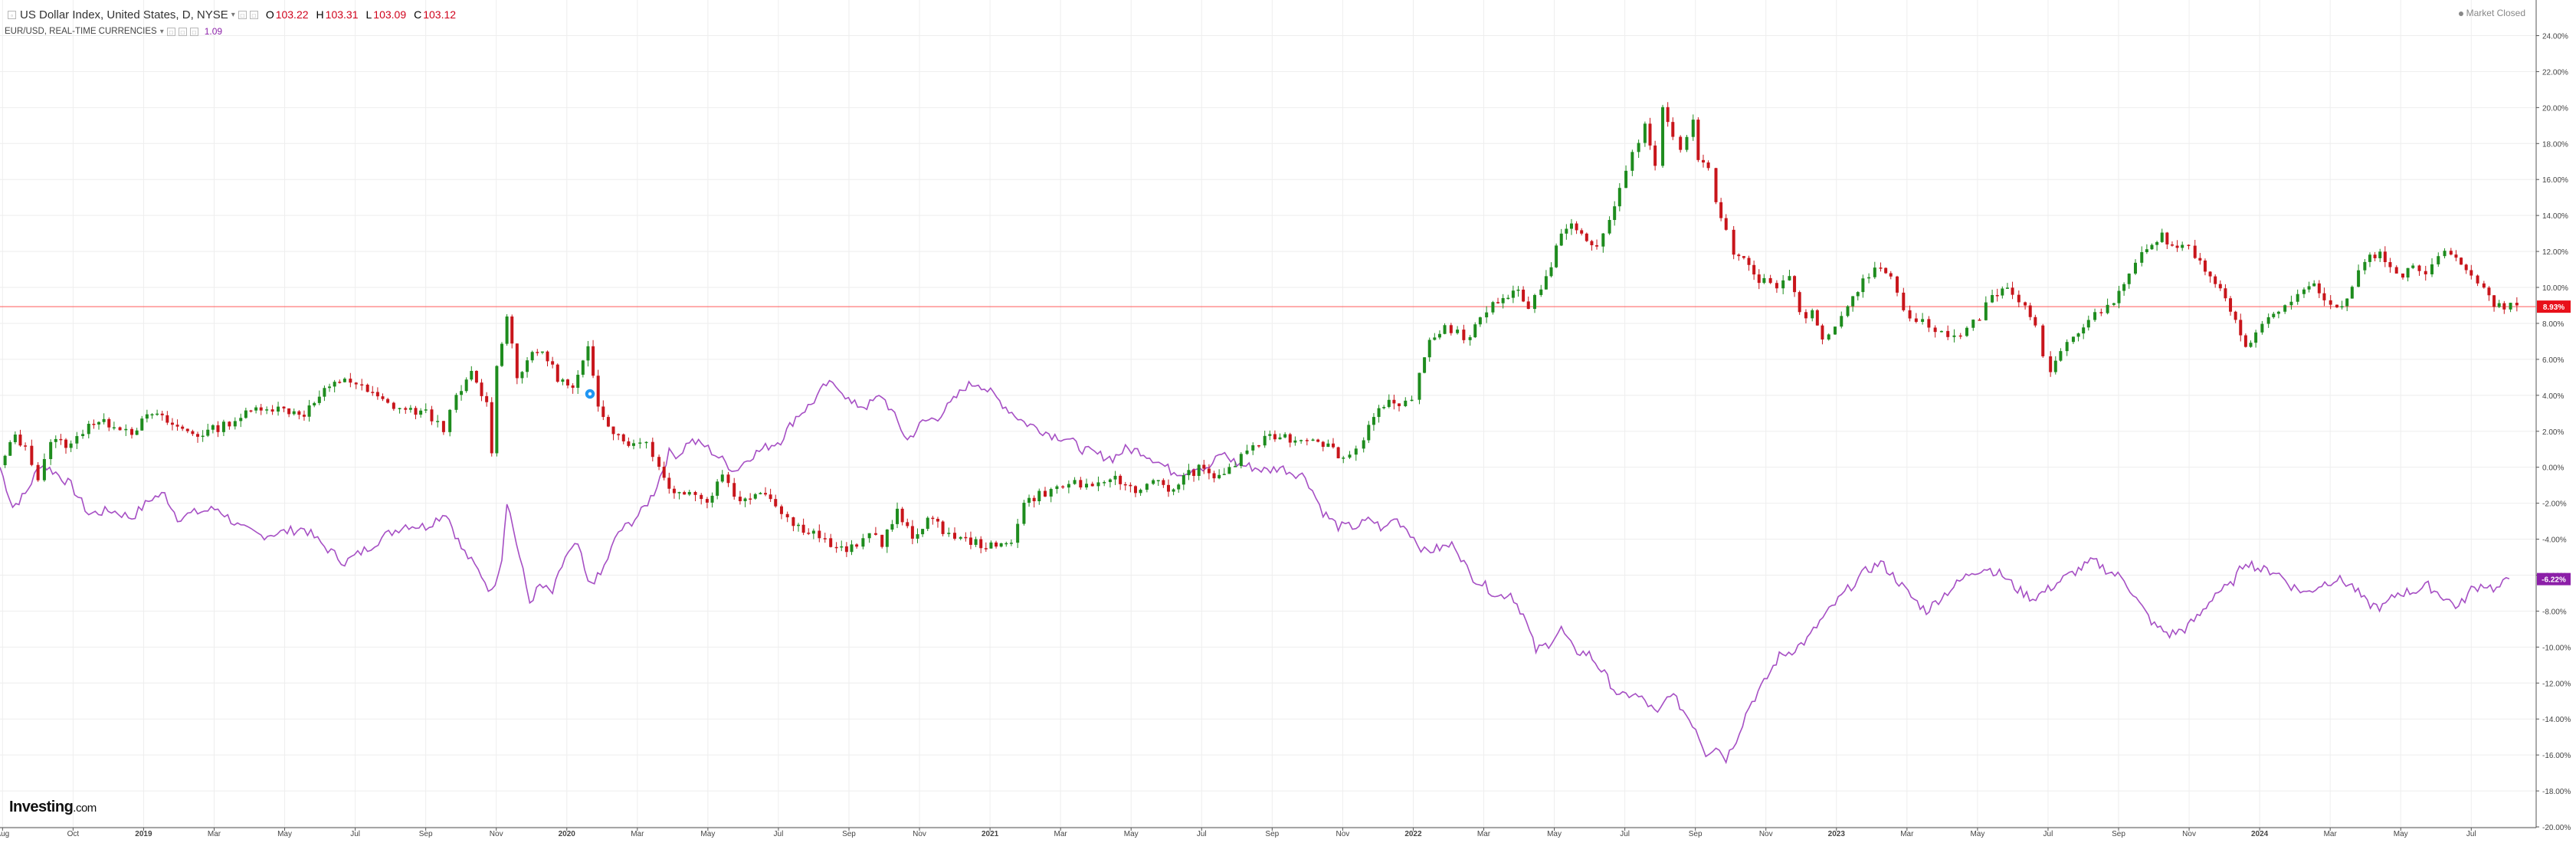  What do you see at coordinates (2492, 13) in the screenshot?
I see `market-status: Market Closed` at bounding box center [2492, 13].